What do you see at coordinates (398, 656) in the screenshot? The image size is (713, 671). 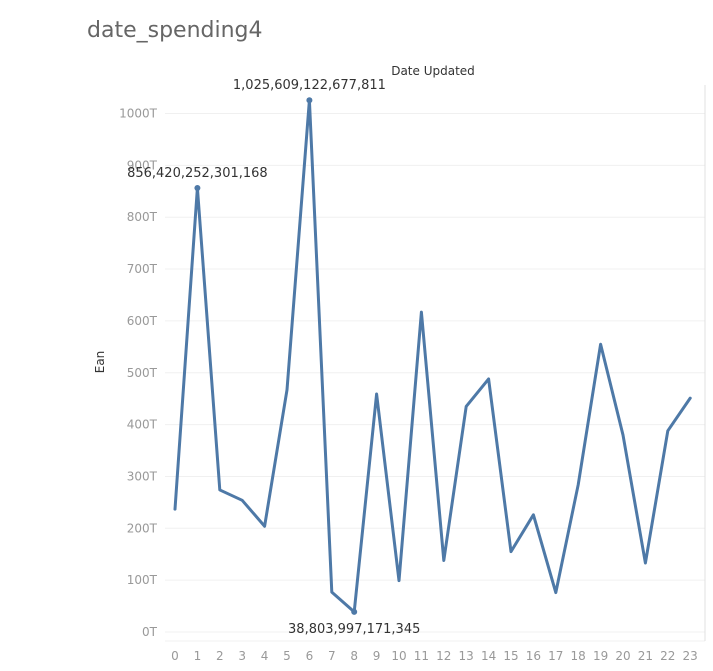 I see `x-tick-label: 10` at bounding box center [398, 656].